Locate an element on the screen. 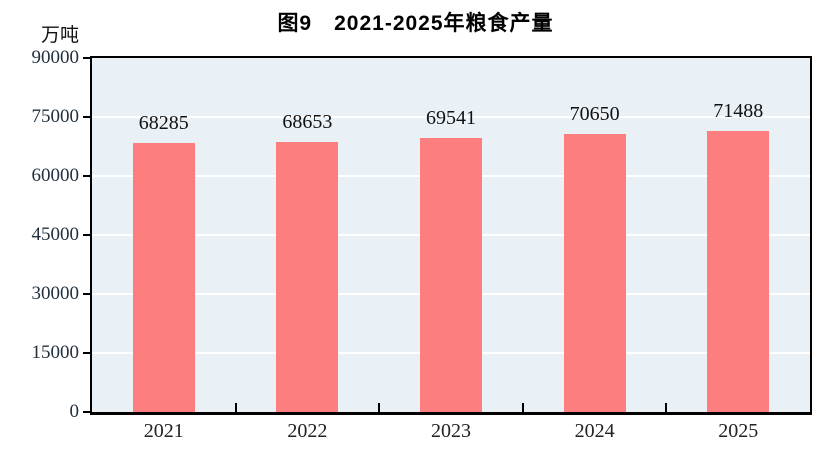  bar-value-label: 70650 is located at coordinates (594, 114).